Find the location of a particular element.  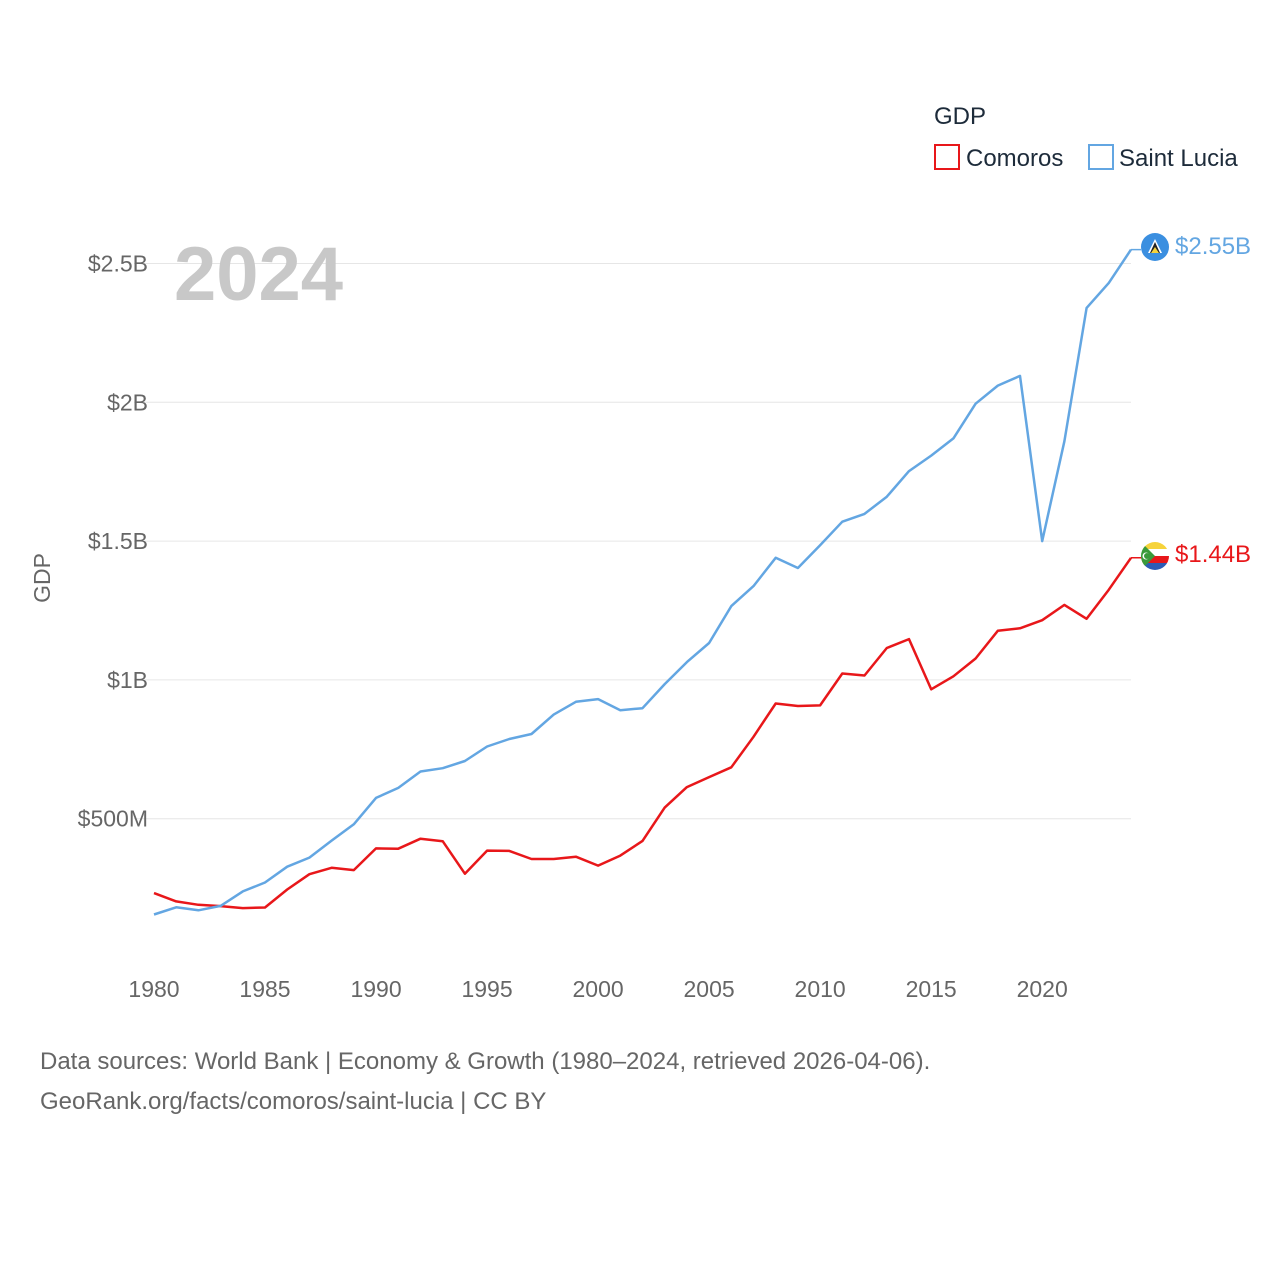

legend-swatch-saint-lucia is located at coordinates (1101, 157).